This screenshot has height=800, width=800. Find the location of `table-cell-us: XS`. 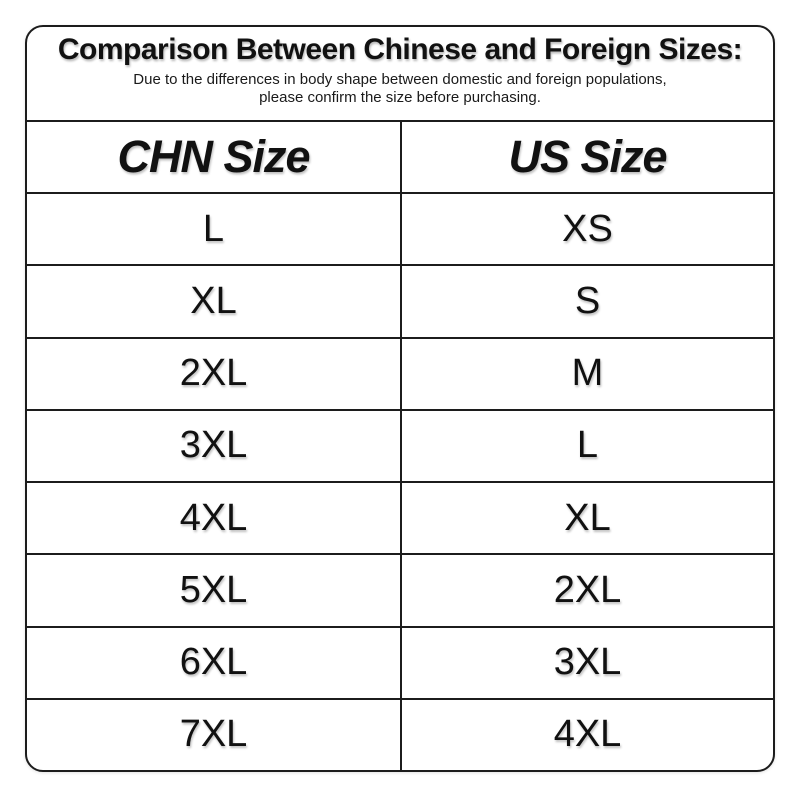

table-cell-us: XS is located at coordinates (586, 228).